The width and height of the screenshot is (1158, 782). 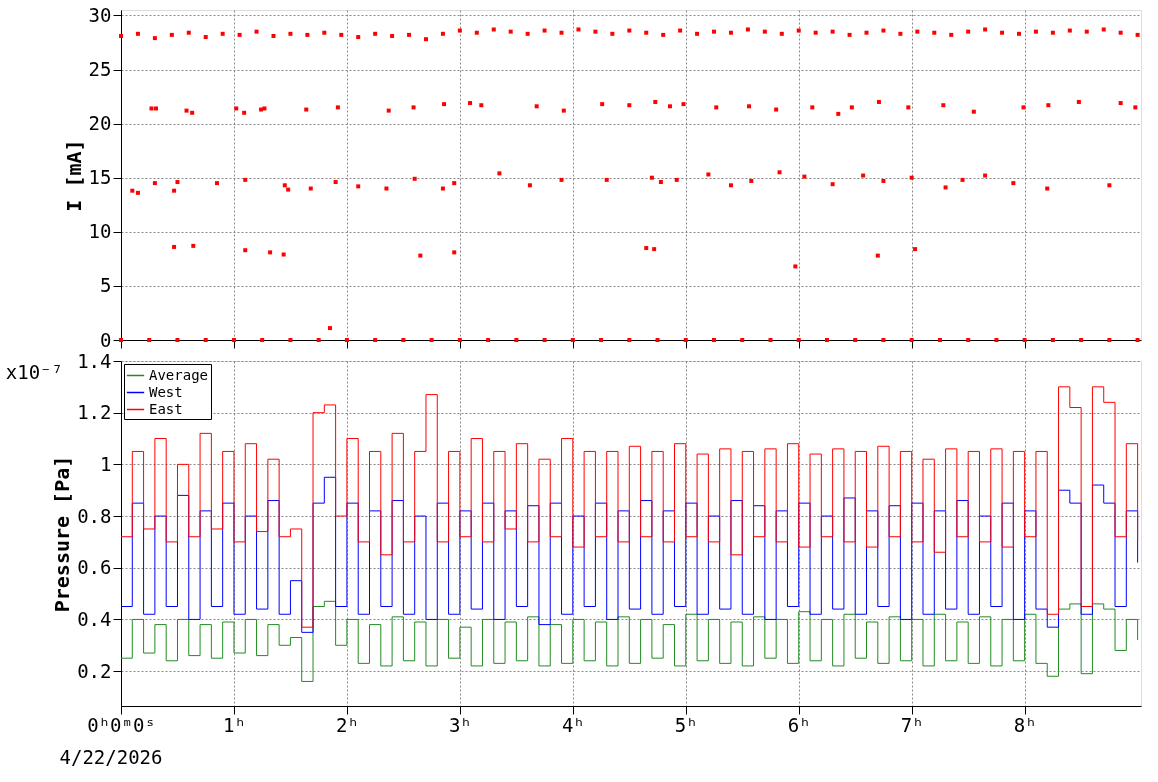 I want to click on y-tick-label: 20, so click(x=100, y=123).